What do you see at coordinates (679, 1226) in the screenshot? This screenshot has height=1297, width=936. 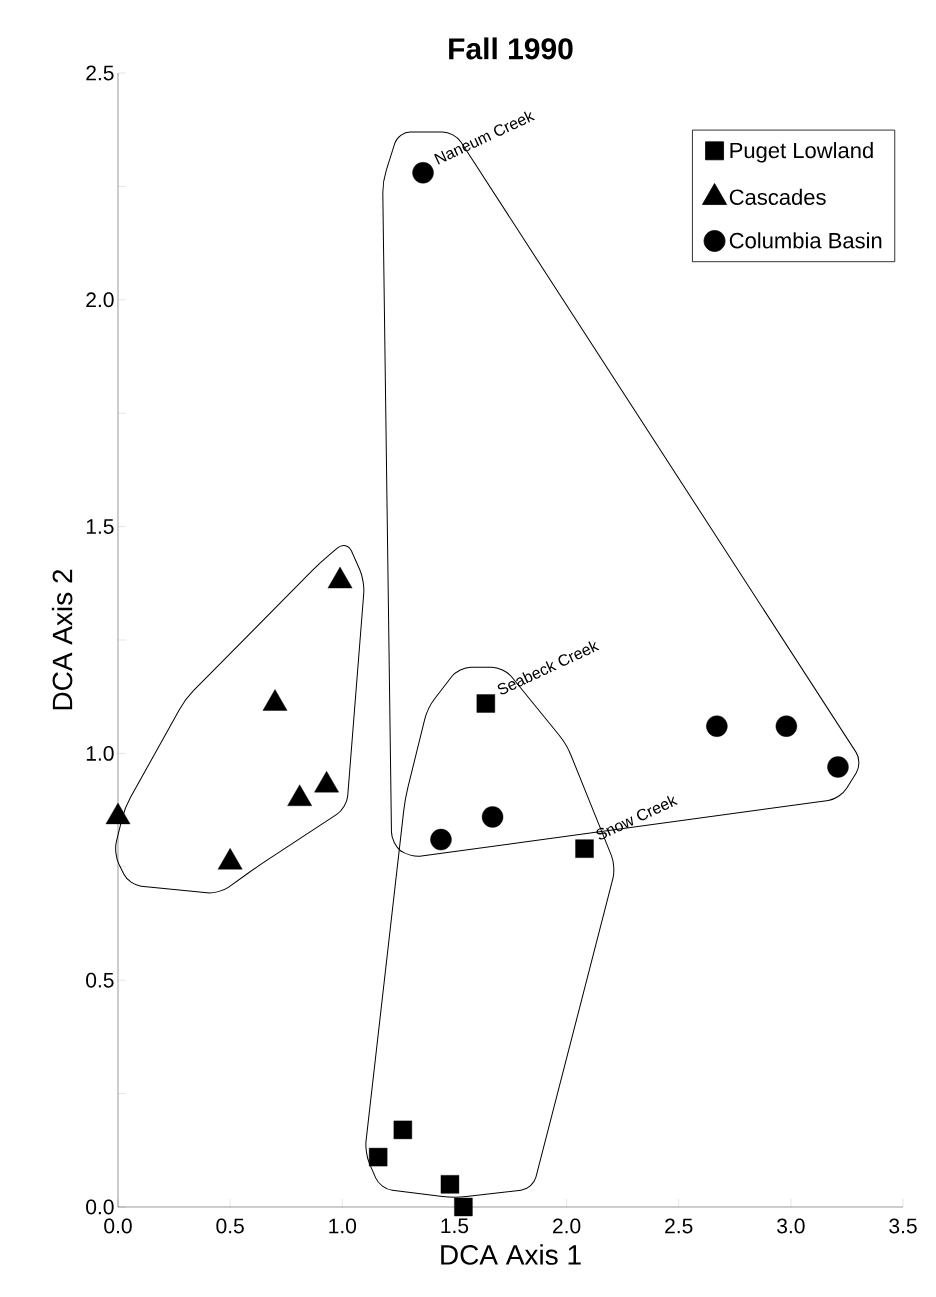 I see `x-tick-label: 2.5` at bounding box center [679, 1226].